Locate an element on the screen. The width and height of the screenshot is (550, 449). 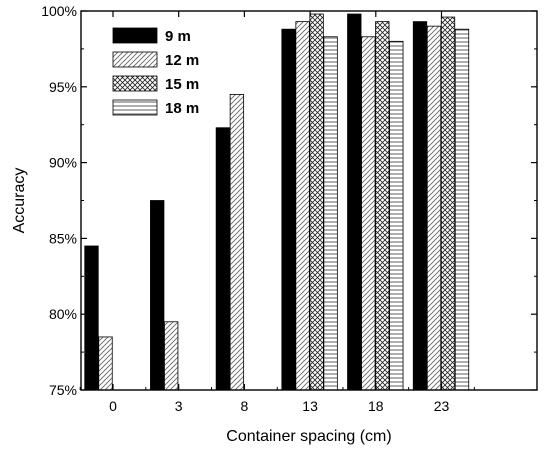
x-tick-label: 13 is located at coordinates (310, 406).